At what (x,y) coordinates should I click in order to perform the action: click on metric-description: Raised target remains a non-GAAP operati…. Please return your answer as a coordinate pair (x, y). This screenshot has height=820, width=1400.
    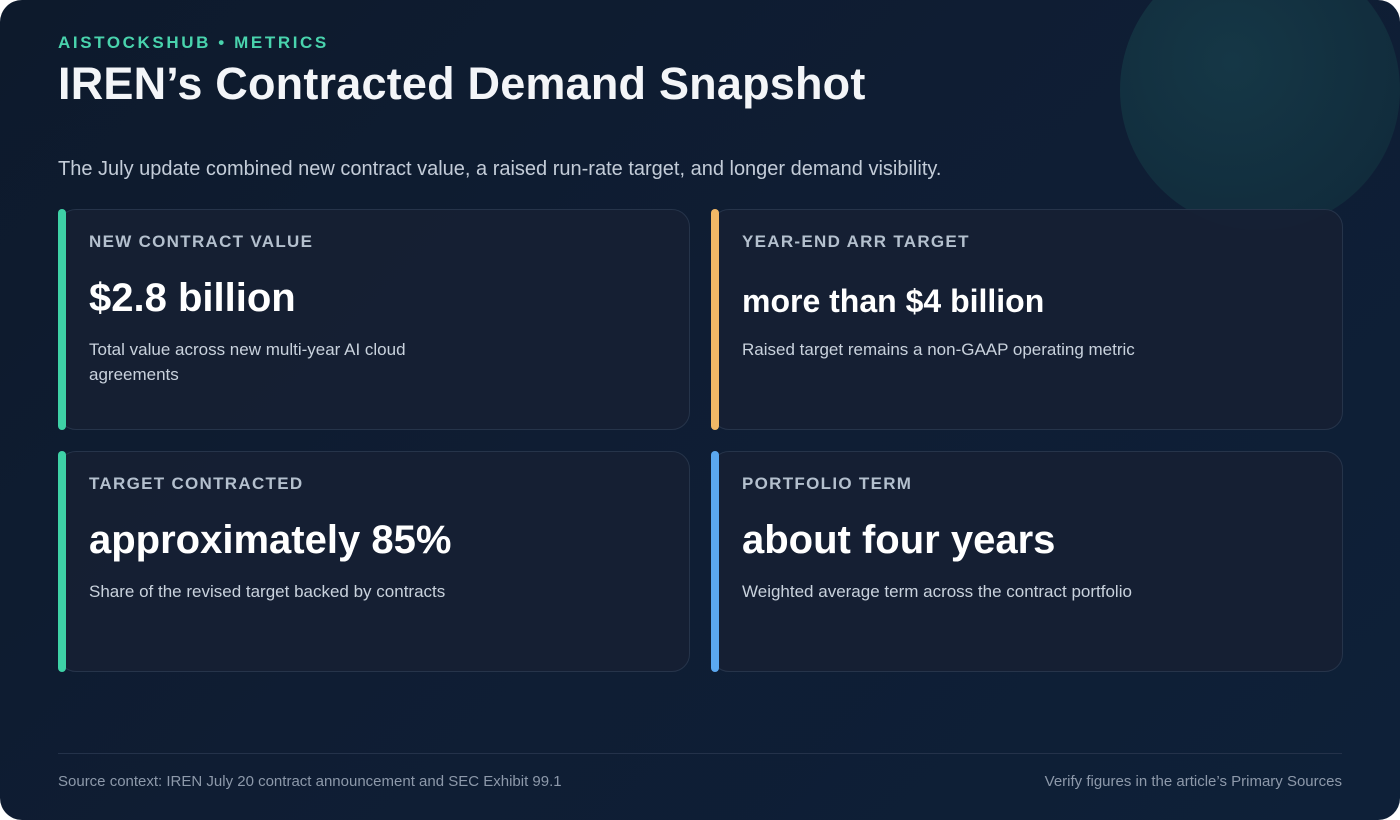
    Looking at the image, I should click on (938, 349).